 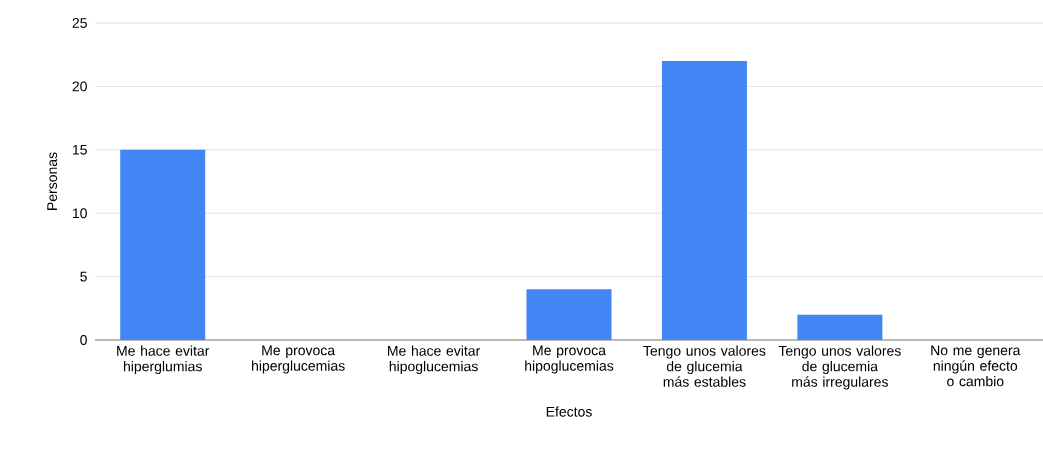 What do you see at coordinates (79, 213) in the screenshot?
I see `y-tick-label: 10` at bounding box center [79, 213].